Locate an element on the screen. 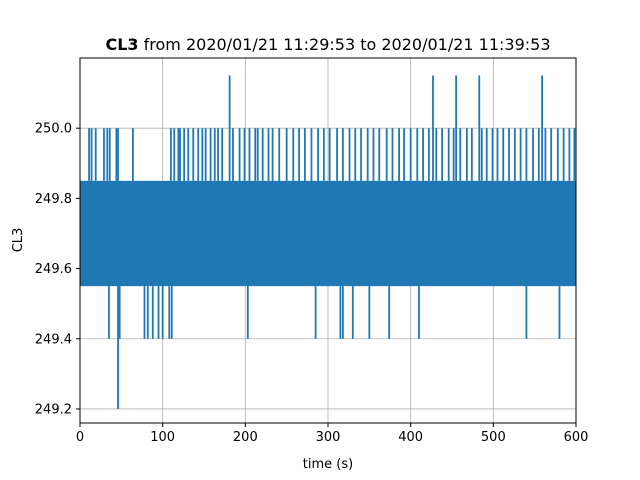 The height and width of the screenshot is (480, 640). y-tick-label: 250.0 is located at coordinates (53, 129).